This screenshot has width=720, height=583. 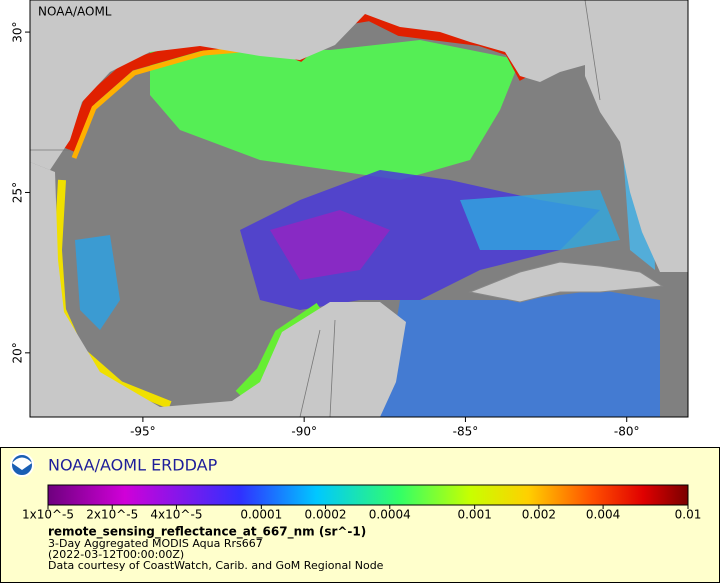 What do you see at coordinates (22, 463) in the screenshot?
I see `noaa-logo-bird` at bounding box center [22, 463].